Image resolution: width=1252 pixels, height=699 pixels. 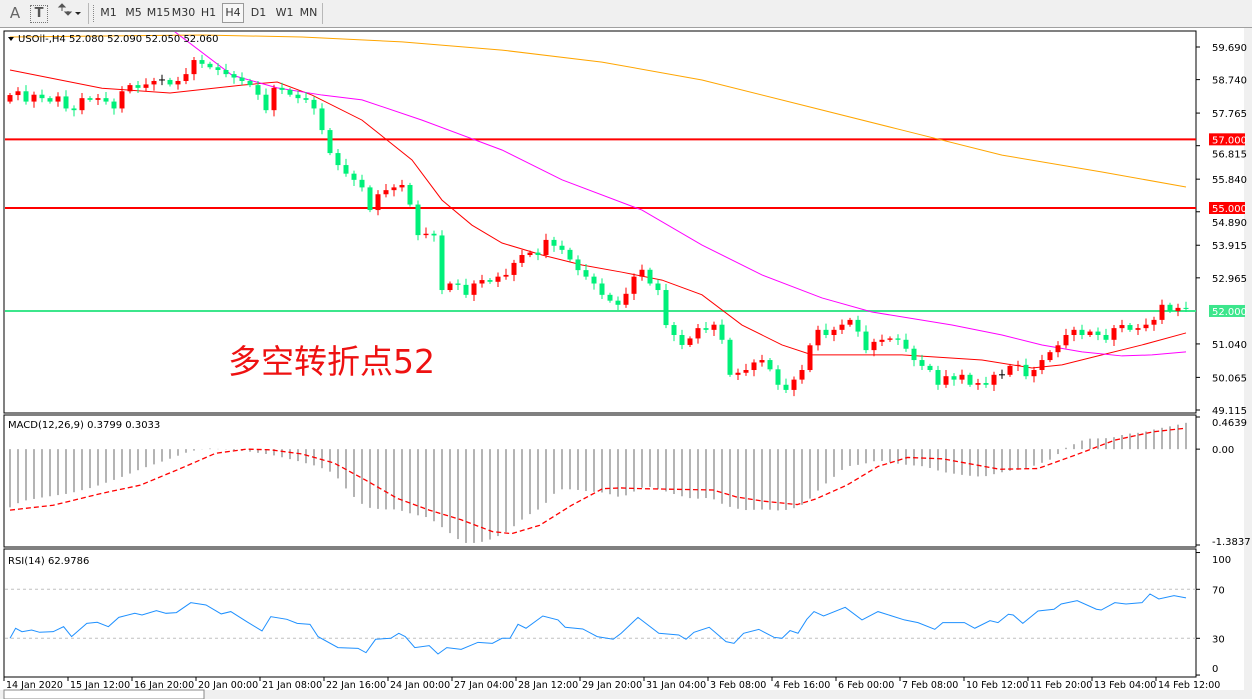 I want to click on rsi-panel, so click(x=600, y=621).